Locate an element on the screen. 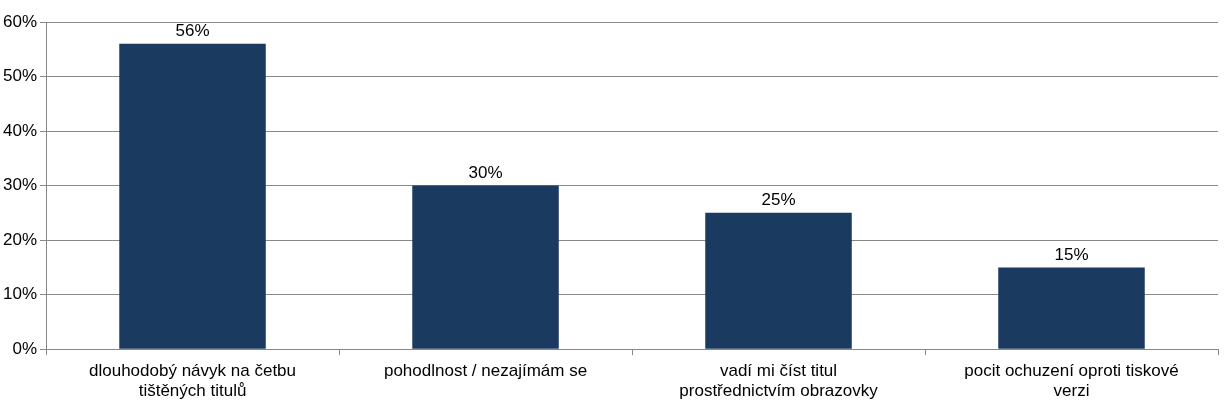 This screenshot has width=1226, height=408. y-tick-label: 10% is located at coordinates (20, 294).